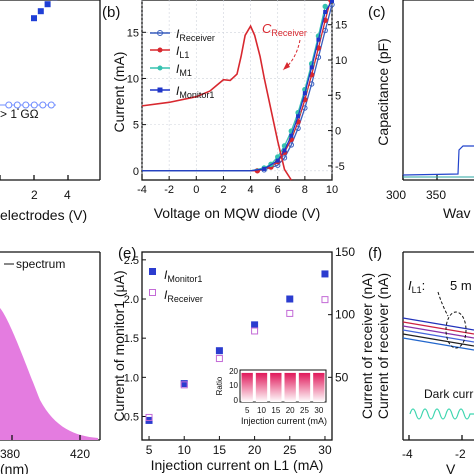 The image size is (474, 474). Describe the element at coordinates (345, 315) in the screenshot. I see `panel-e-y2tick-label: 100` at that location.